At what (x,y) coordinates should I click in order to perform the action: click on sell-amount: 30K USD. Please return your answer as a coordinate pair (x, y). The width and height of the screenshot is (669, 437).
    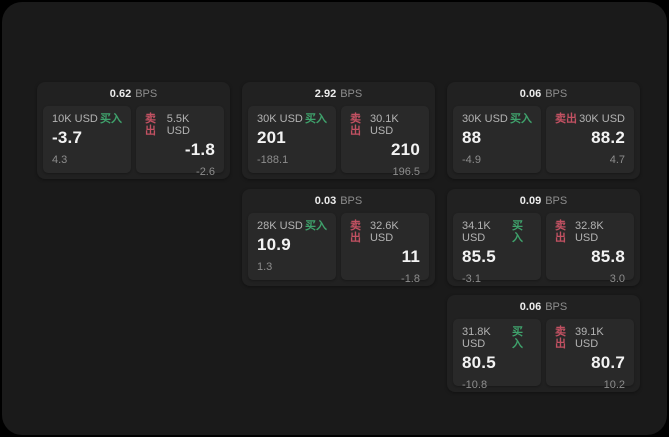
    Looking at the image, I should click on (602, 119).